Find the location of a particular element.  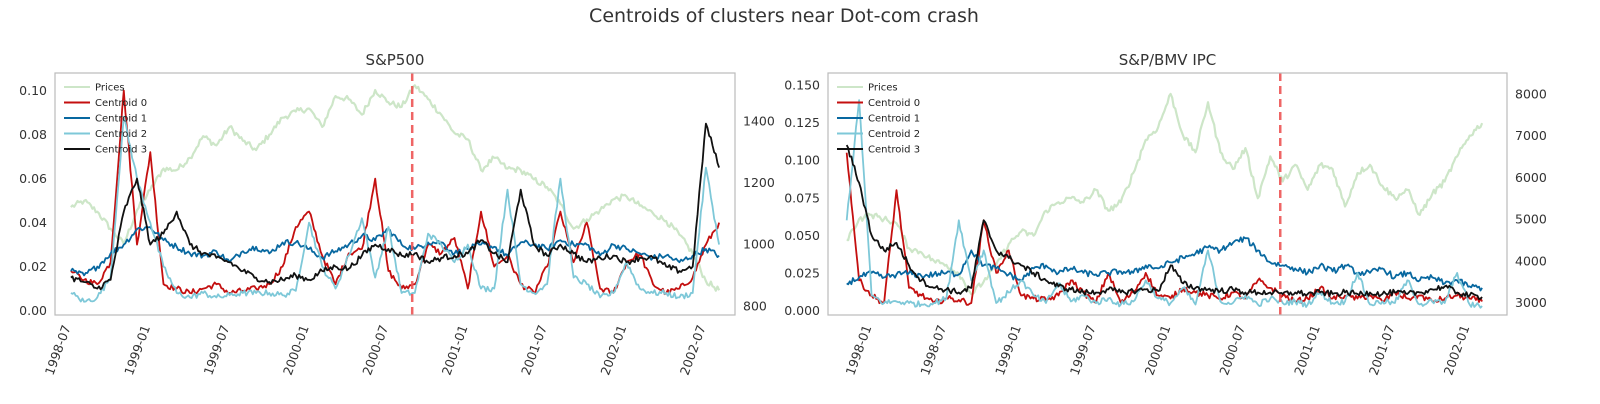

left-y-tick-label: 0.06 is located at coordinates (33, 178).